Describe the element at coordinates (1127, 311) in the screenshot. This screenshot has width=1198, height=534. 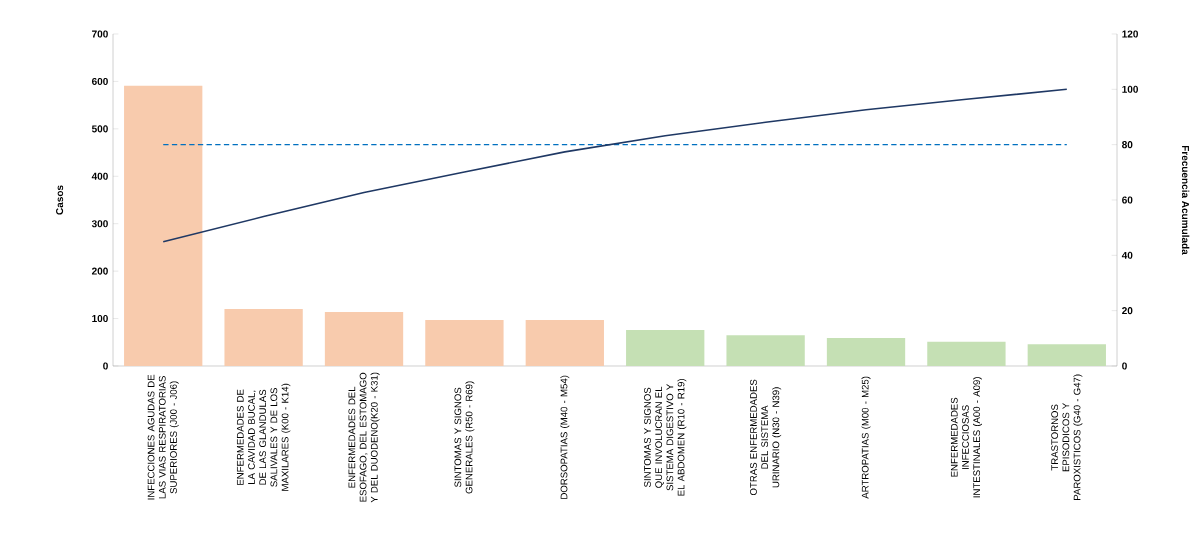
I see `y2-tick-label: 20` at that location.